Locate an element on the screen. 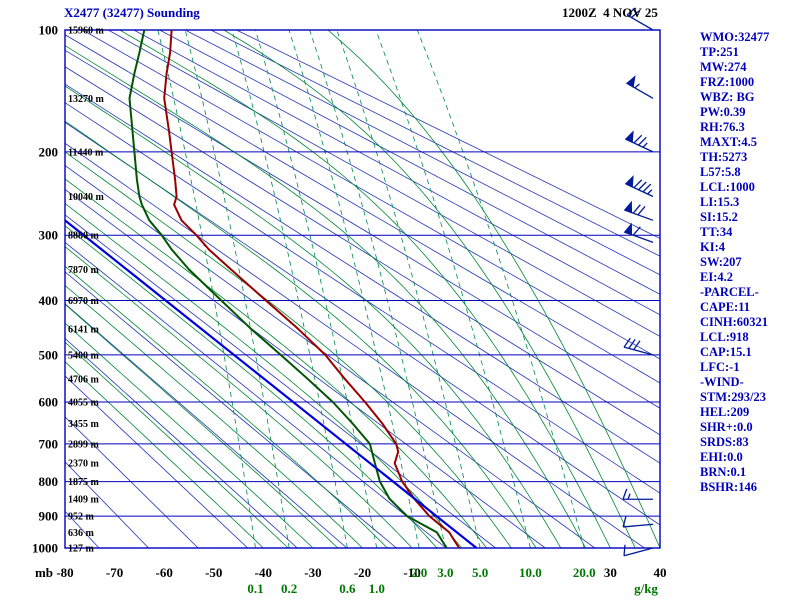  stat-line: BSHR:146 is located at coordinates (728, 487).